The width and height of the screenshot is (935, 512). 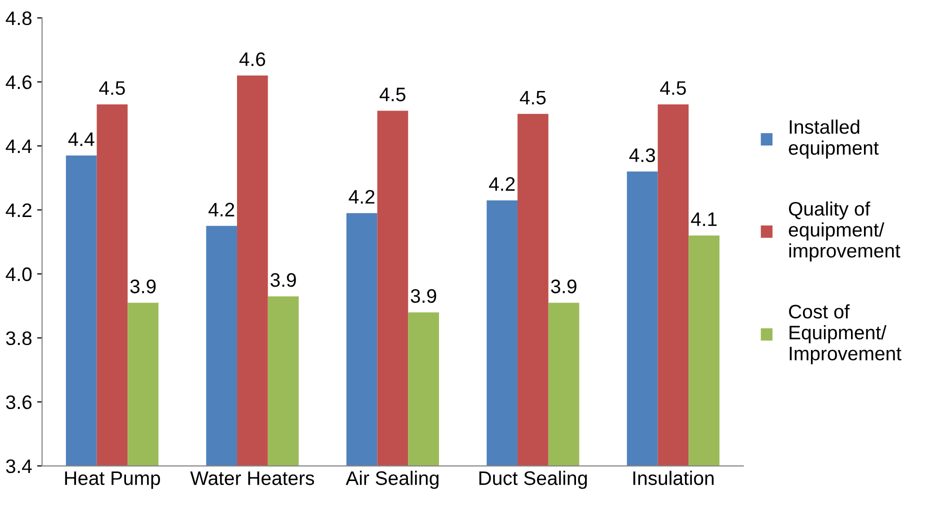 What do you see at coordinates (833, 139) in the screenshot?
I see `legend-label: Installed equipment` at bounding box center [833, 139].